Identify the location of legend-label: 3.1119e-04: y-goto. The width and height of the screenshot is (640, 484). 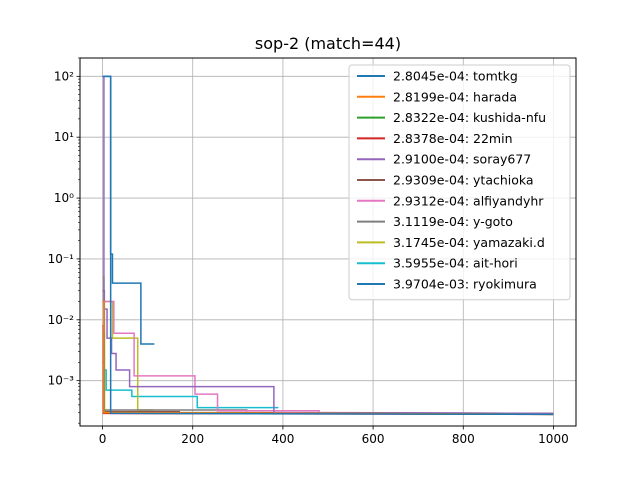
(453, 221).